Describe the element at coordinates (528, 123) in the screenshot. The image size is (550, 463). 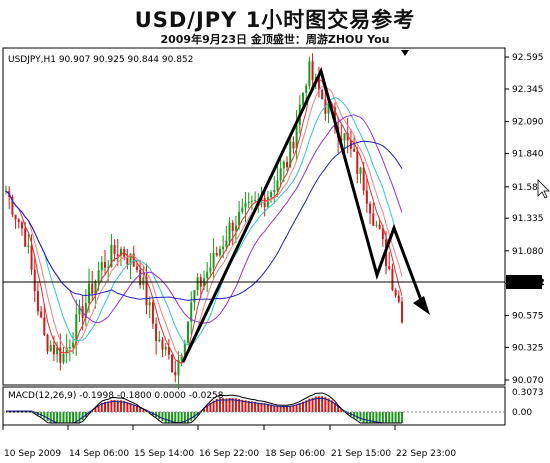
I see `y-tick-label: 92.090` at that location.